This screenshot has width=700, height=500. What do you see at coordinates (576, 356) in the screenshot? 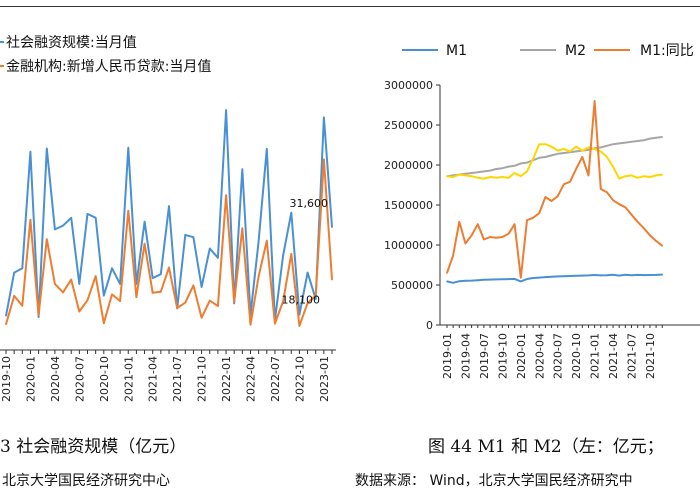
I see `right-x-tick-label: 2020-10` at bounding box center [576, 356].